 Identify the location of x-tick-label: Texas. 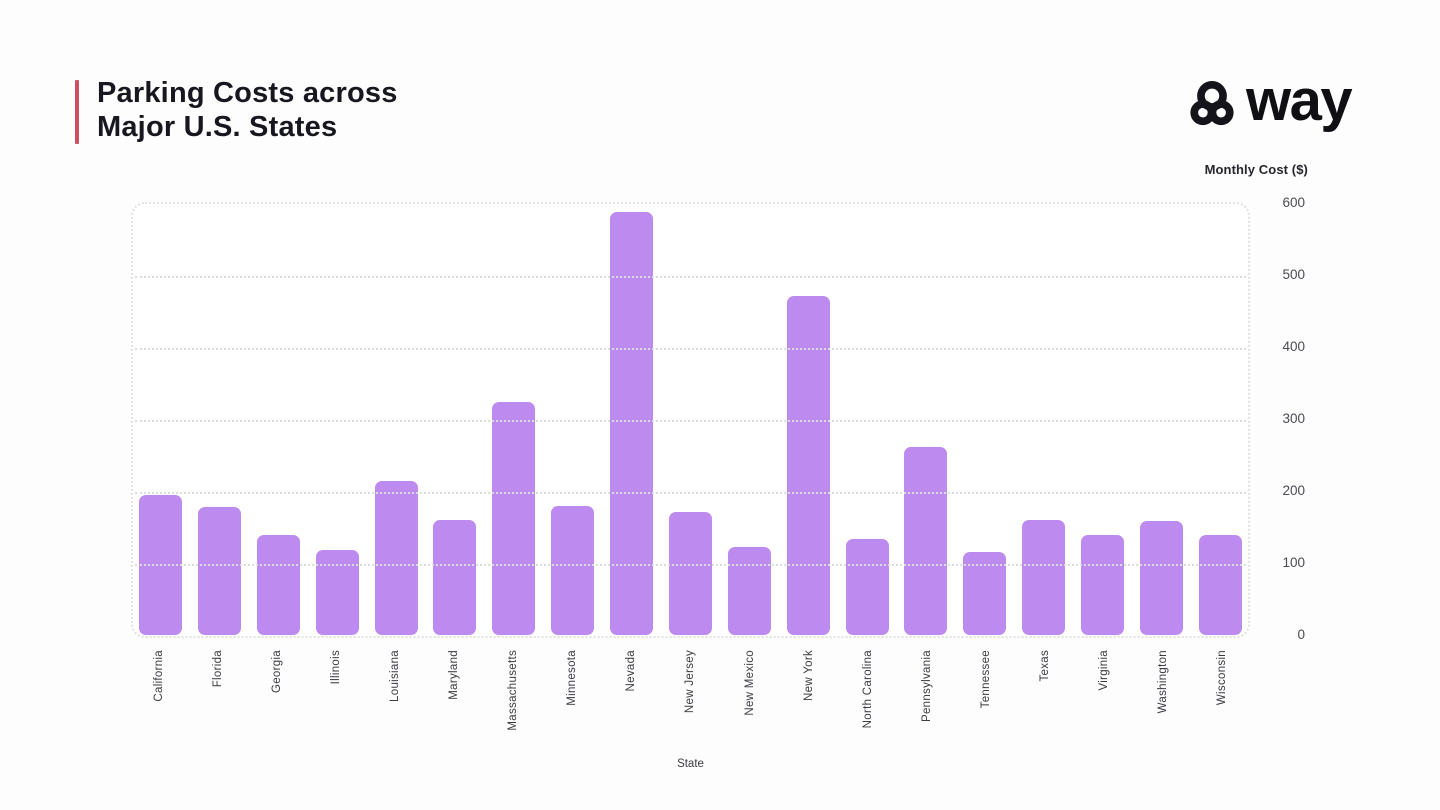
(1045, 666).